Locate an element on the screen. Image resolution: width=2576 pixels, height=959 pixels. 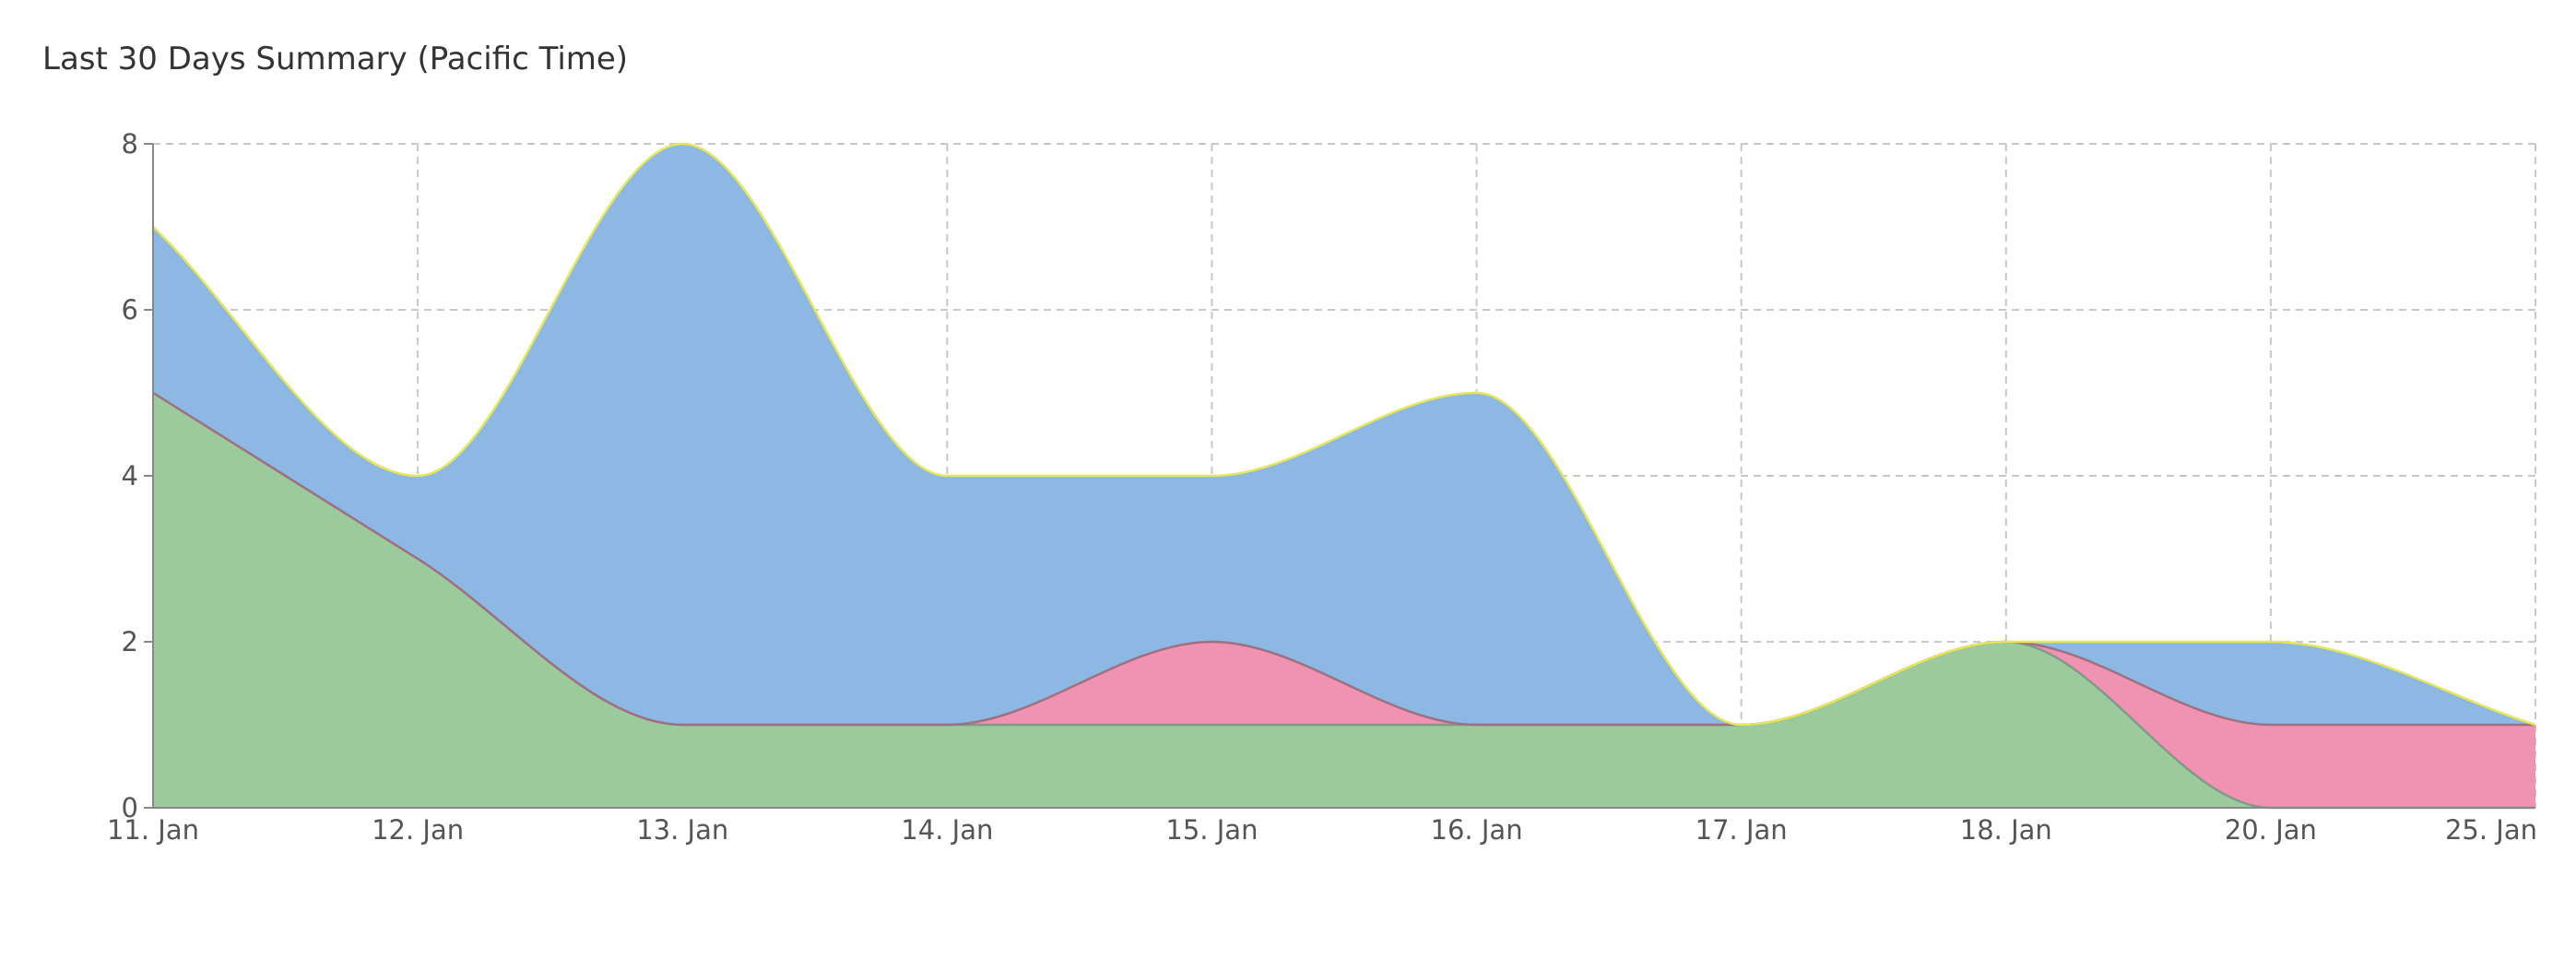
x-tick-label: 17. Jan is located at coordinates (1742, 830).